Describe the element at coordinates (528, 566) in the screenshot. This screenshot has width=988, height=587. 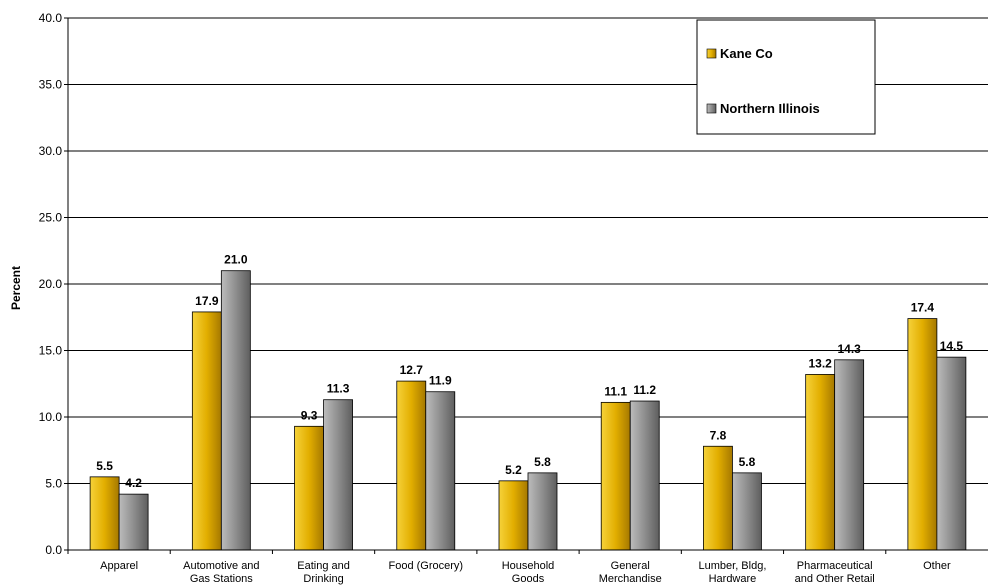
I see `x-category-label: Household` at that location.